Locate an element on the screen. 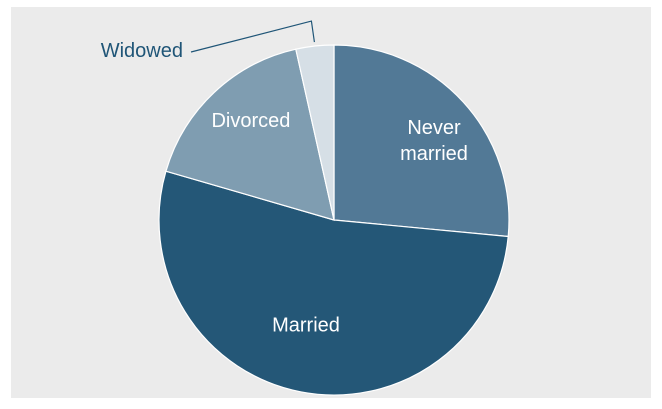  pie-slice-divorced is located at coordinates (250, 134).